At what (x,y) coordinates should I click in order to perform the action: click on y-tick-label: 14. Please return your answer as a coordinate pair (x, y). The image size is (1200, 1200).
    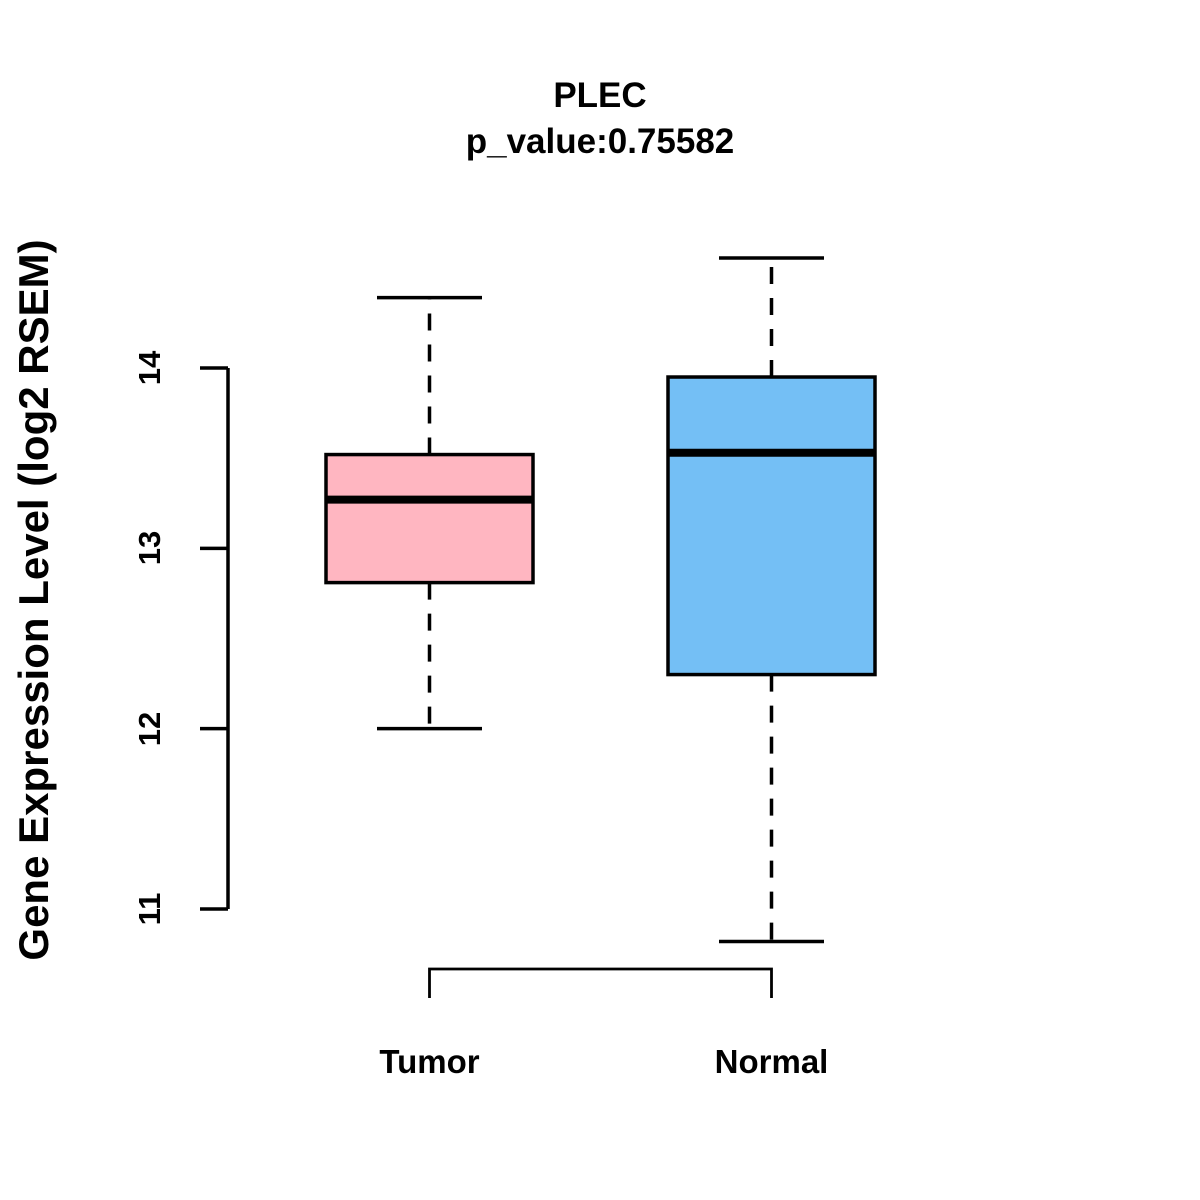
    Looking at the image, I should click on (149, 368).